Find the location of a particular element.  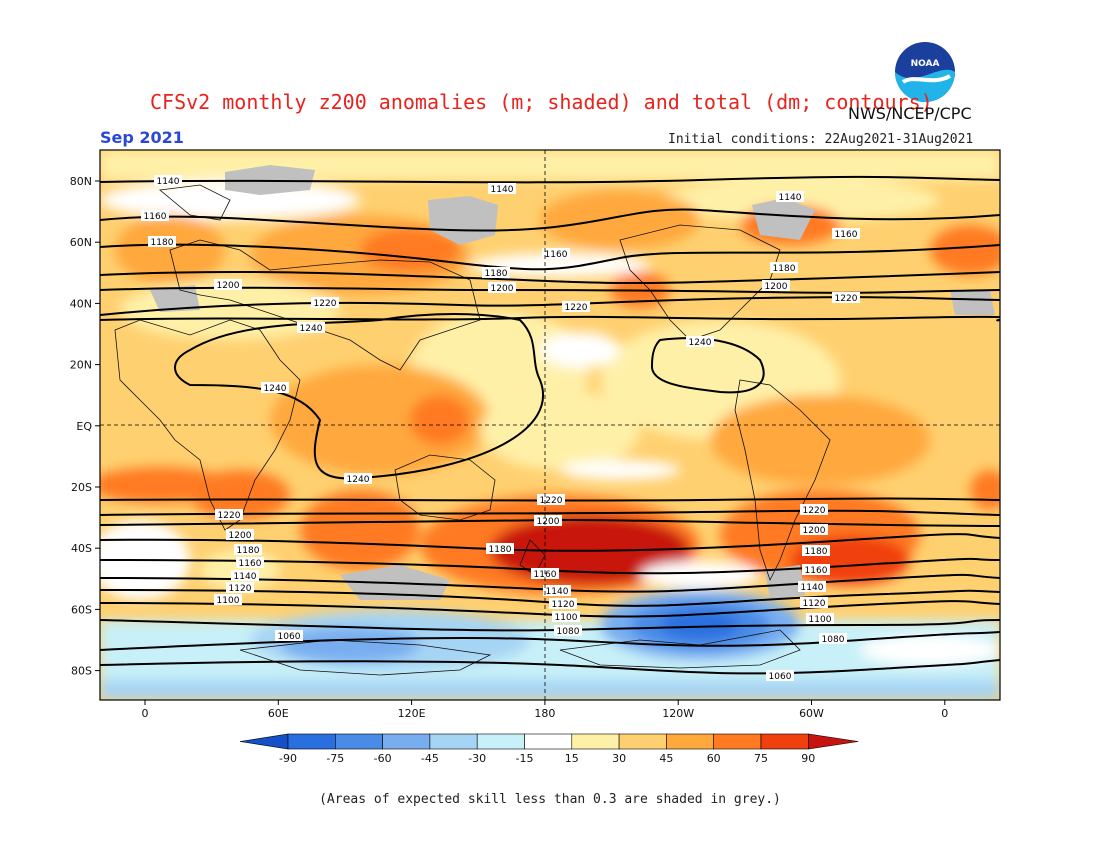

lon-label: 120W is located at coordinates (678, 713).